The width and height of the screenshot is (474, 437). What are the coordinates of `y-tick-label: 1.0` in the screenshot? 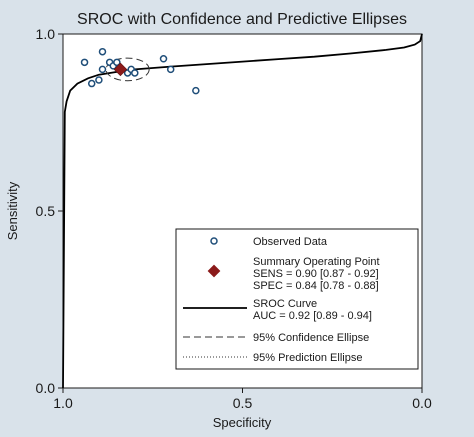 It's located at (46, 34).